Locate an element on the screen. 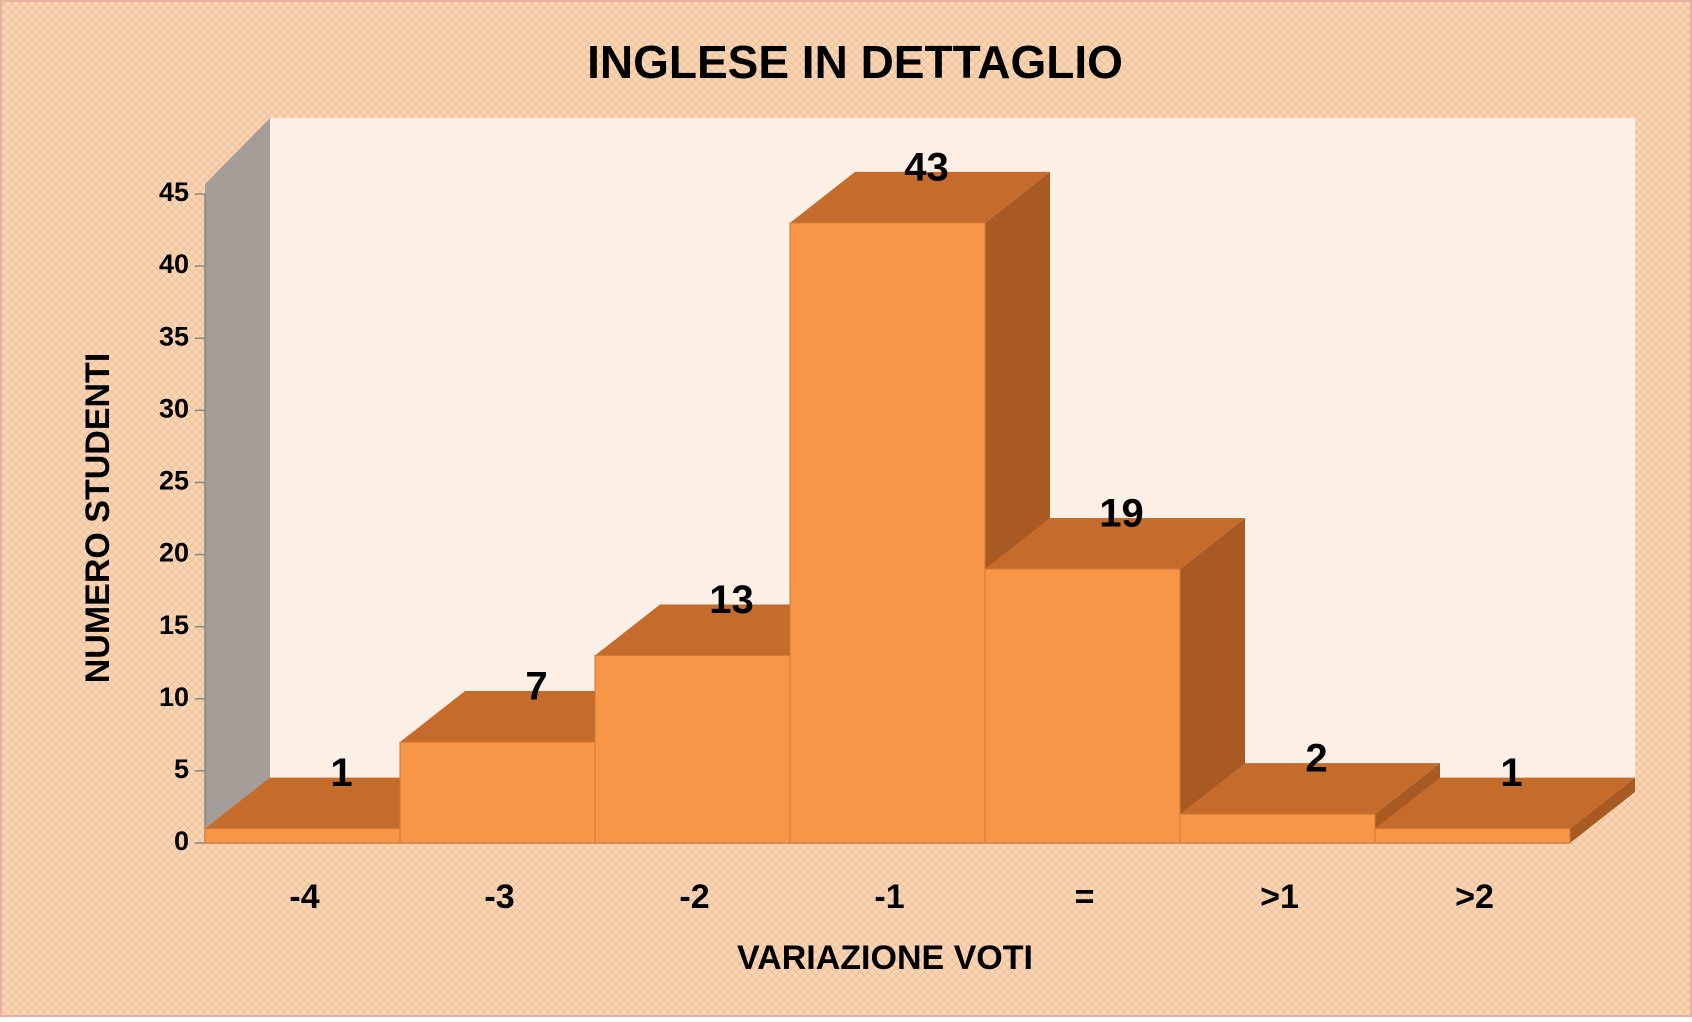 The height and width of the screenshot is (1022, 1692). data-label: 19 is located at coordinates (1121, 514).